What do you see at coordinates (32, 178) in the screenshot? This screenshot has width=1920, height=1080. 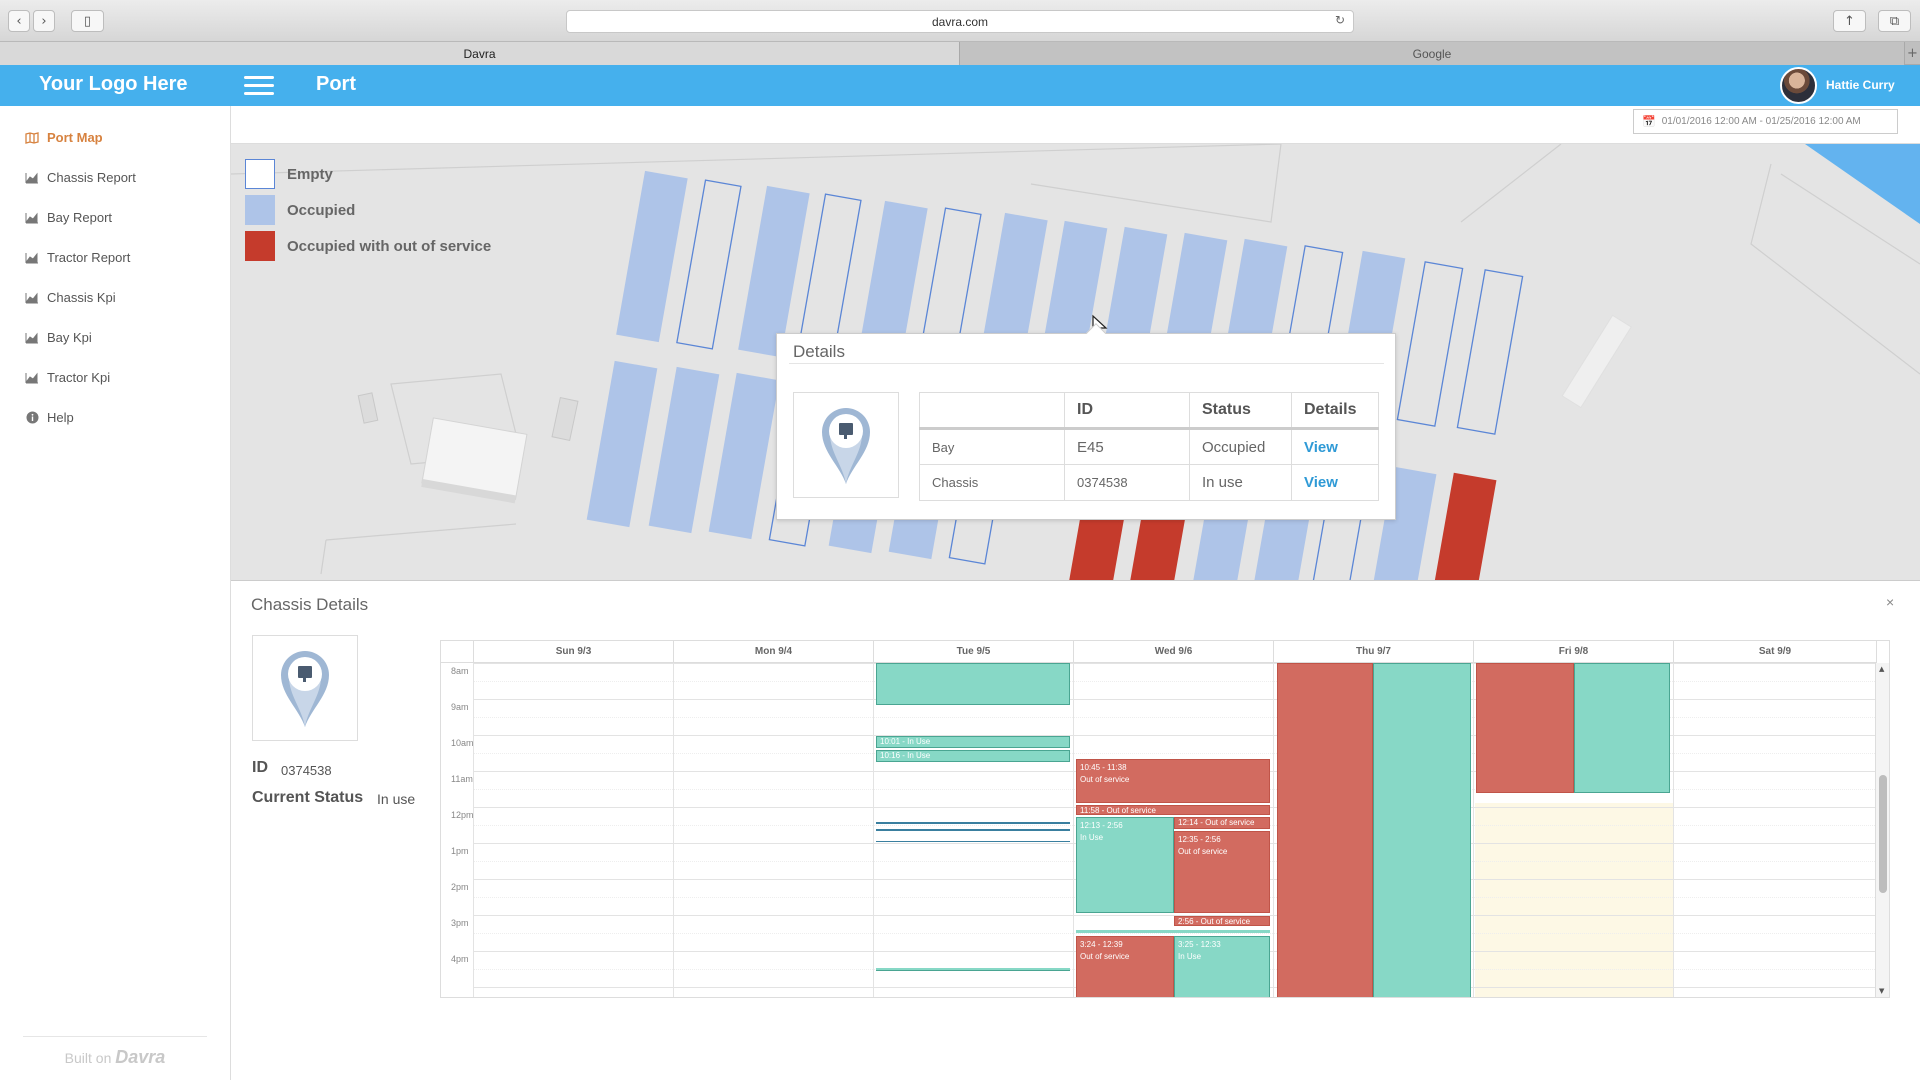 I see `chart-icon` at bounding box center [32, 178].